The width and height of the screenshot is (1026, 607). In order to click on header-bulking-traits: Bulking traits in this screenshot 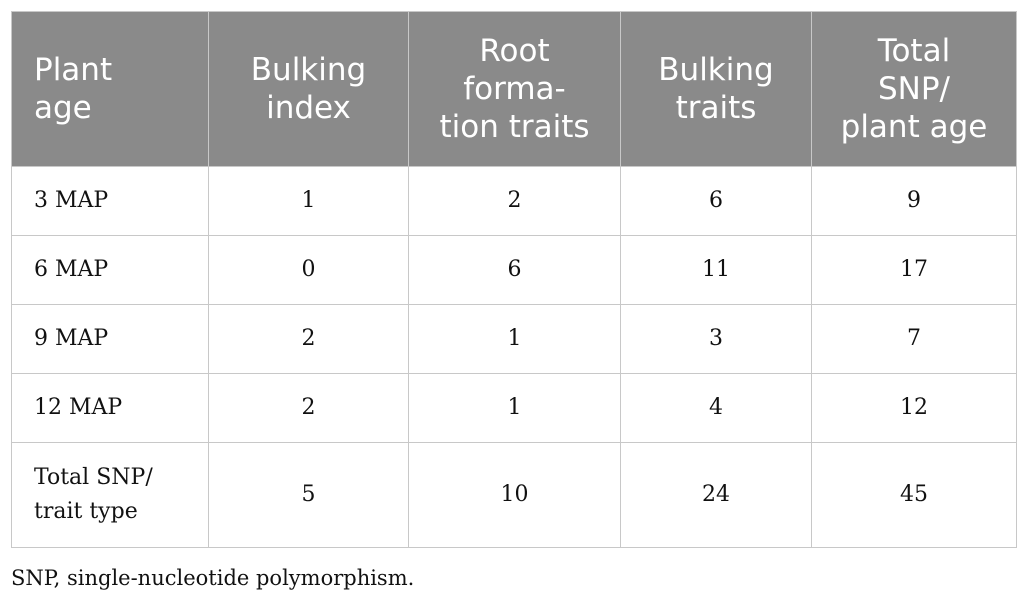, I will do `click(716, 89)`.